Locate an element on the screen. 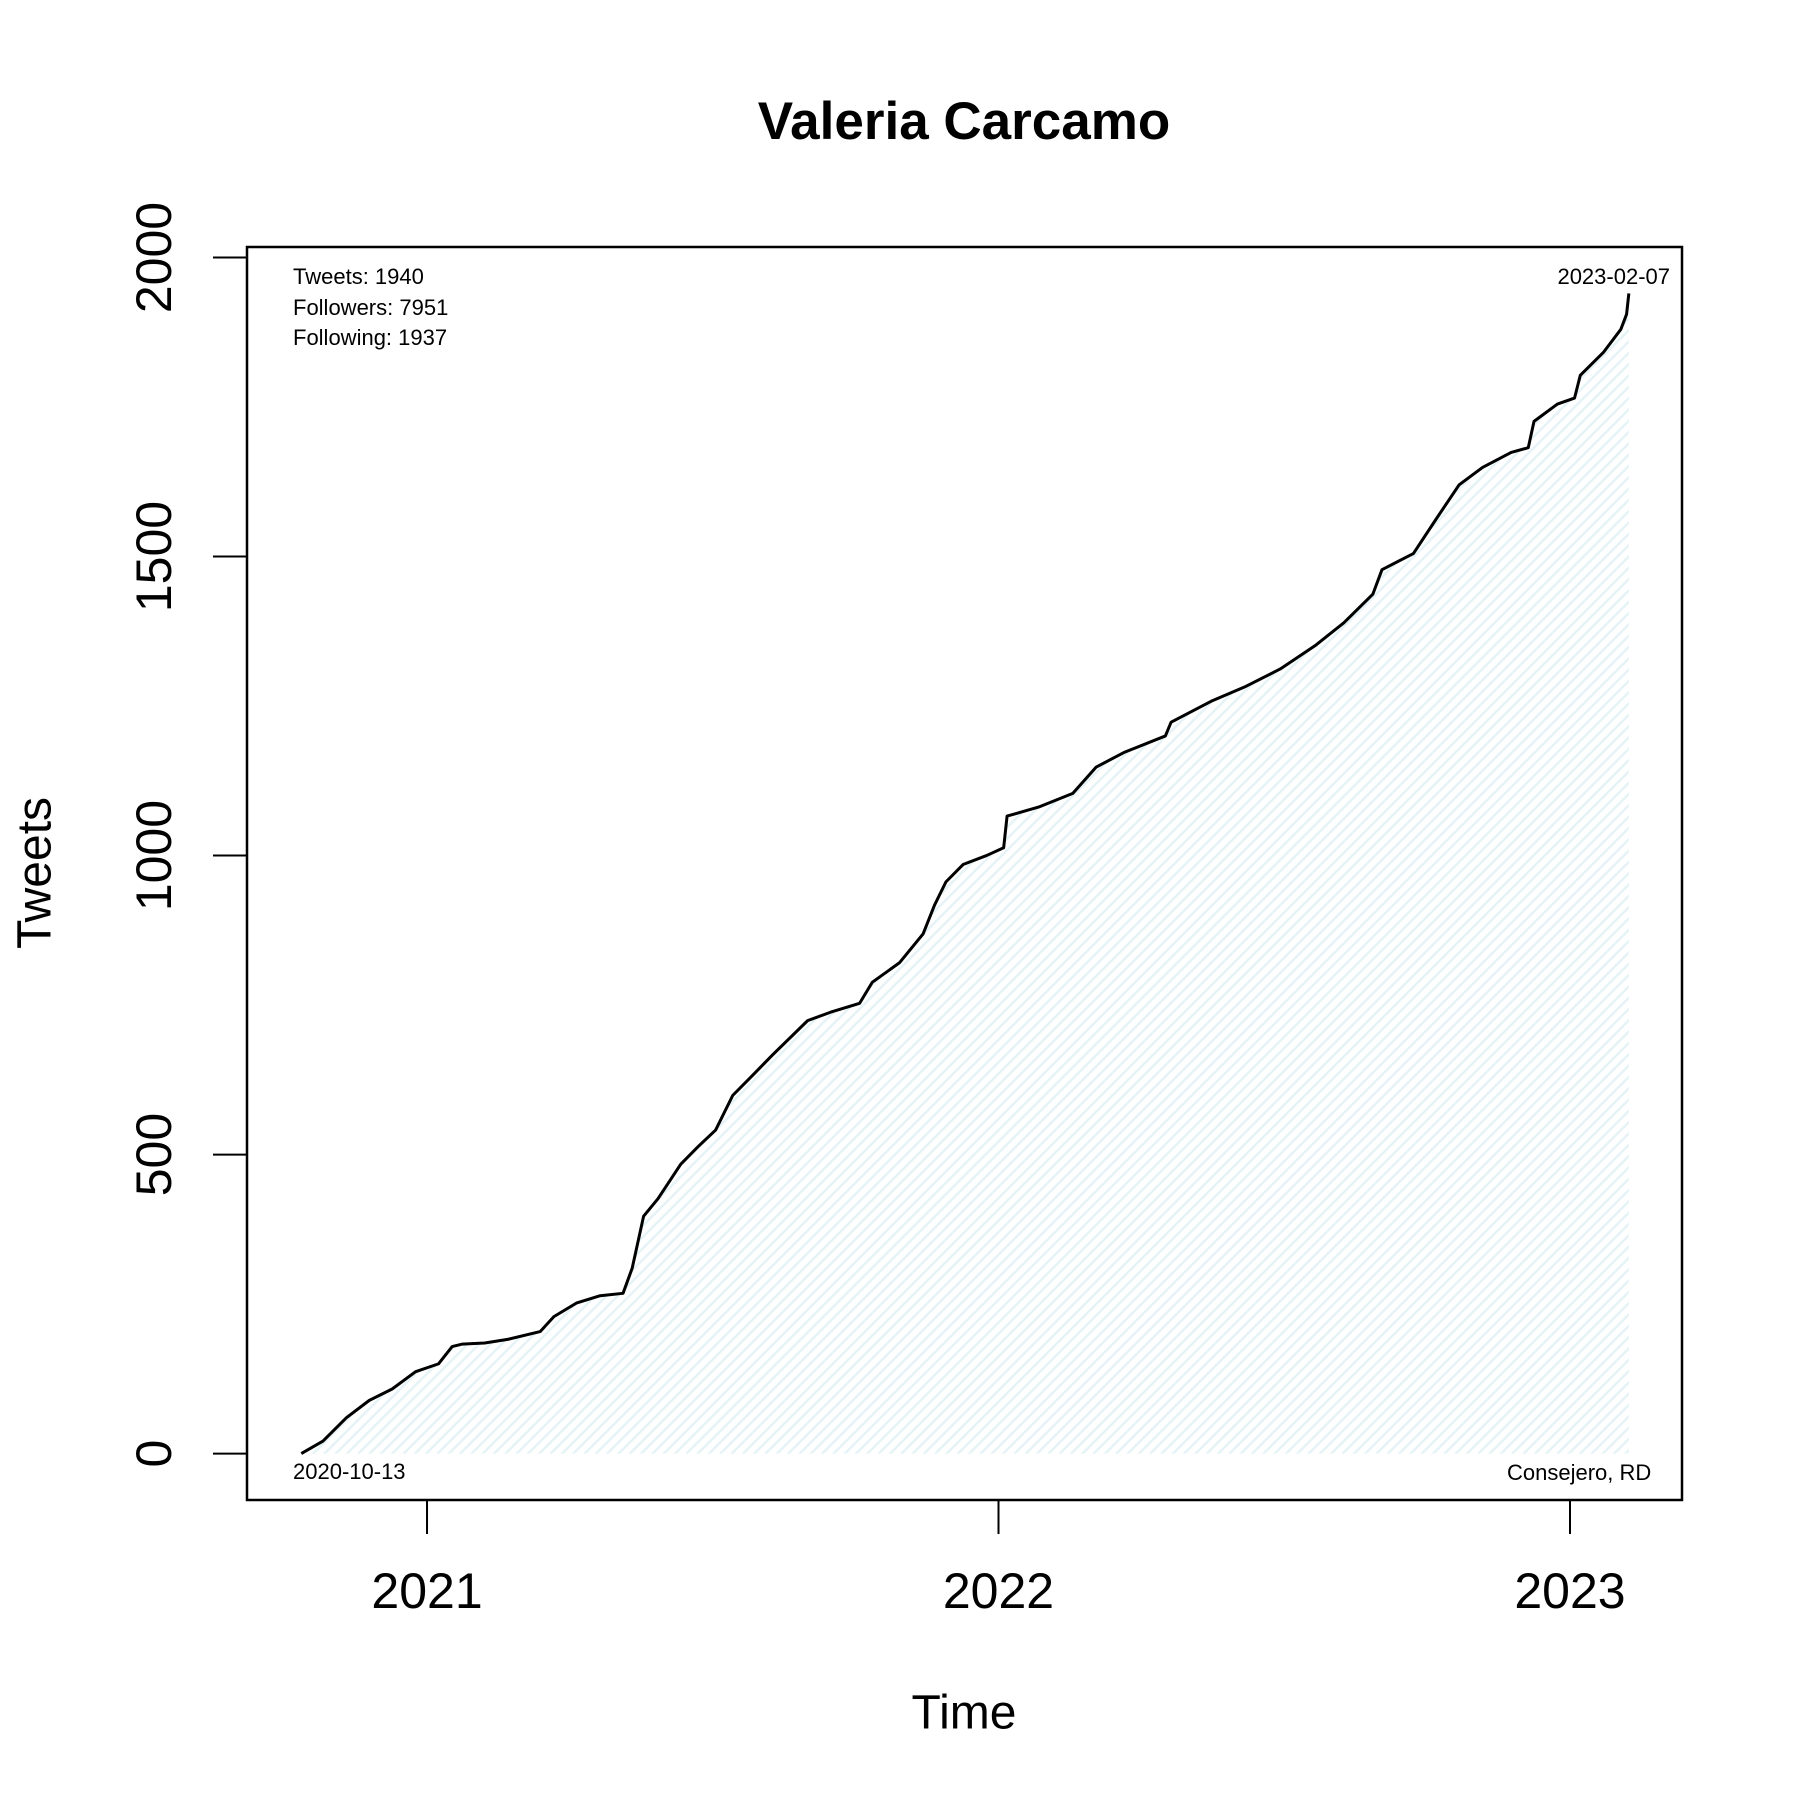 This screenshot has width=1800, height=1800. annotation: Followers: 7951 is located at coordinates (370, 307).